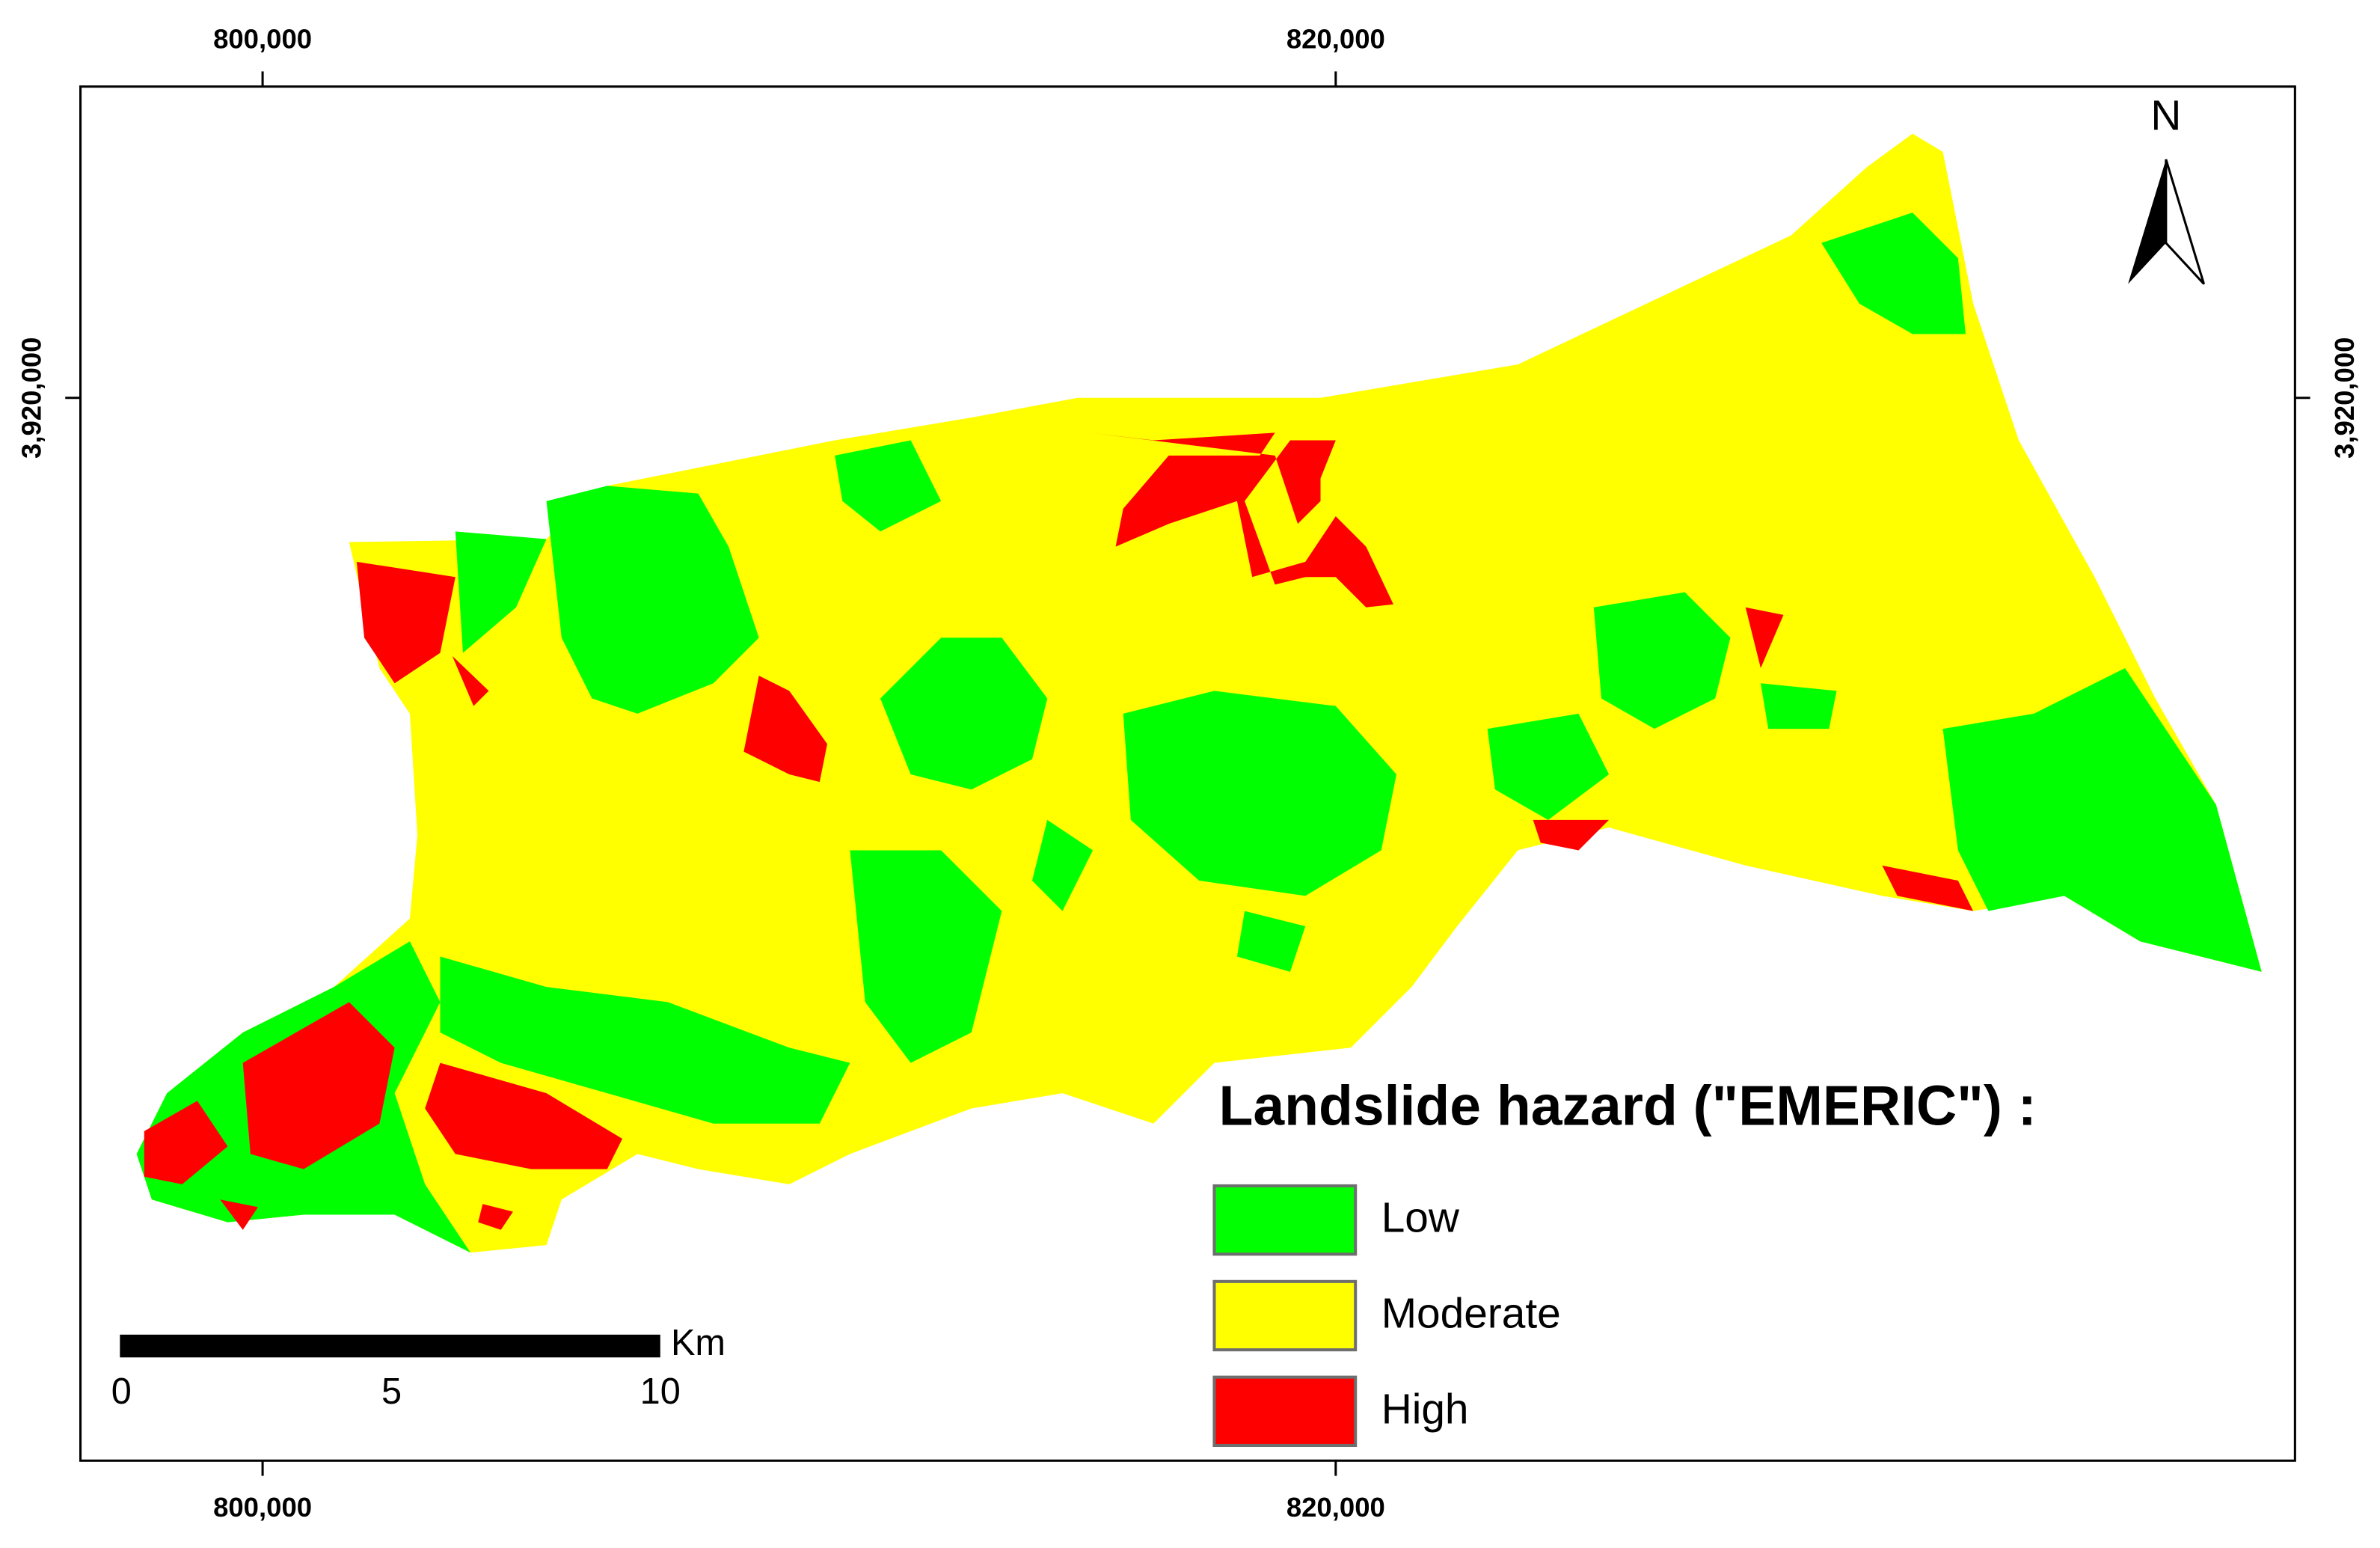  I want to click on scale-label: 0, so click(121, 1392).